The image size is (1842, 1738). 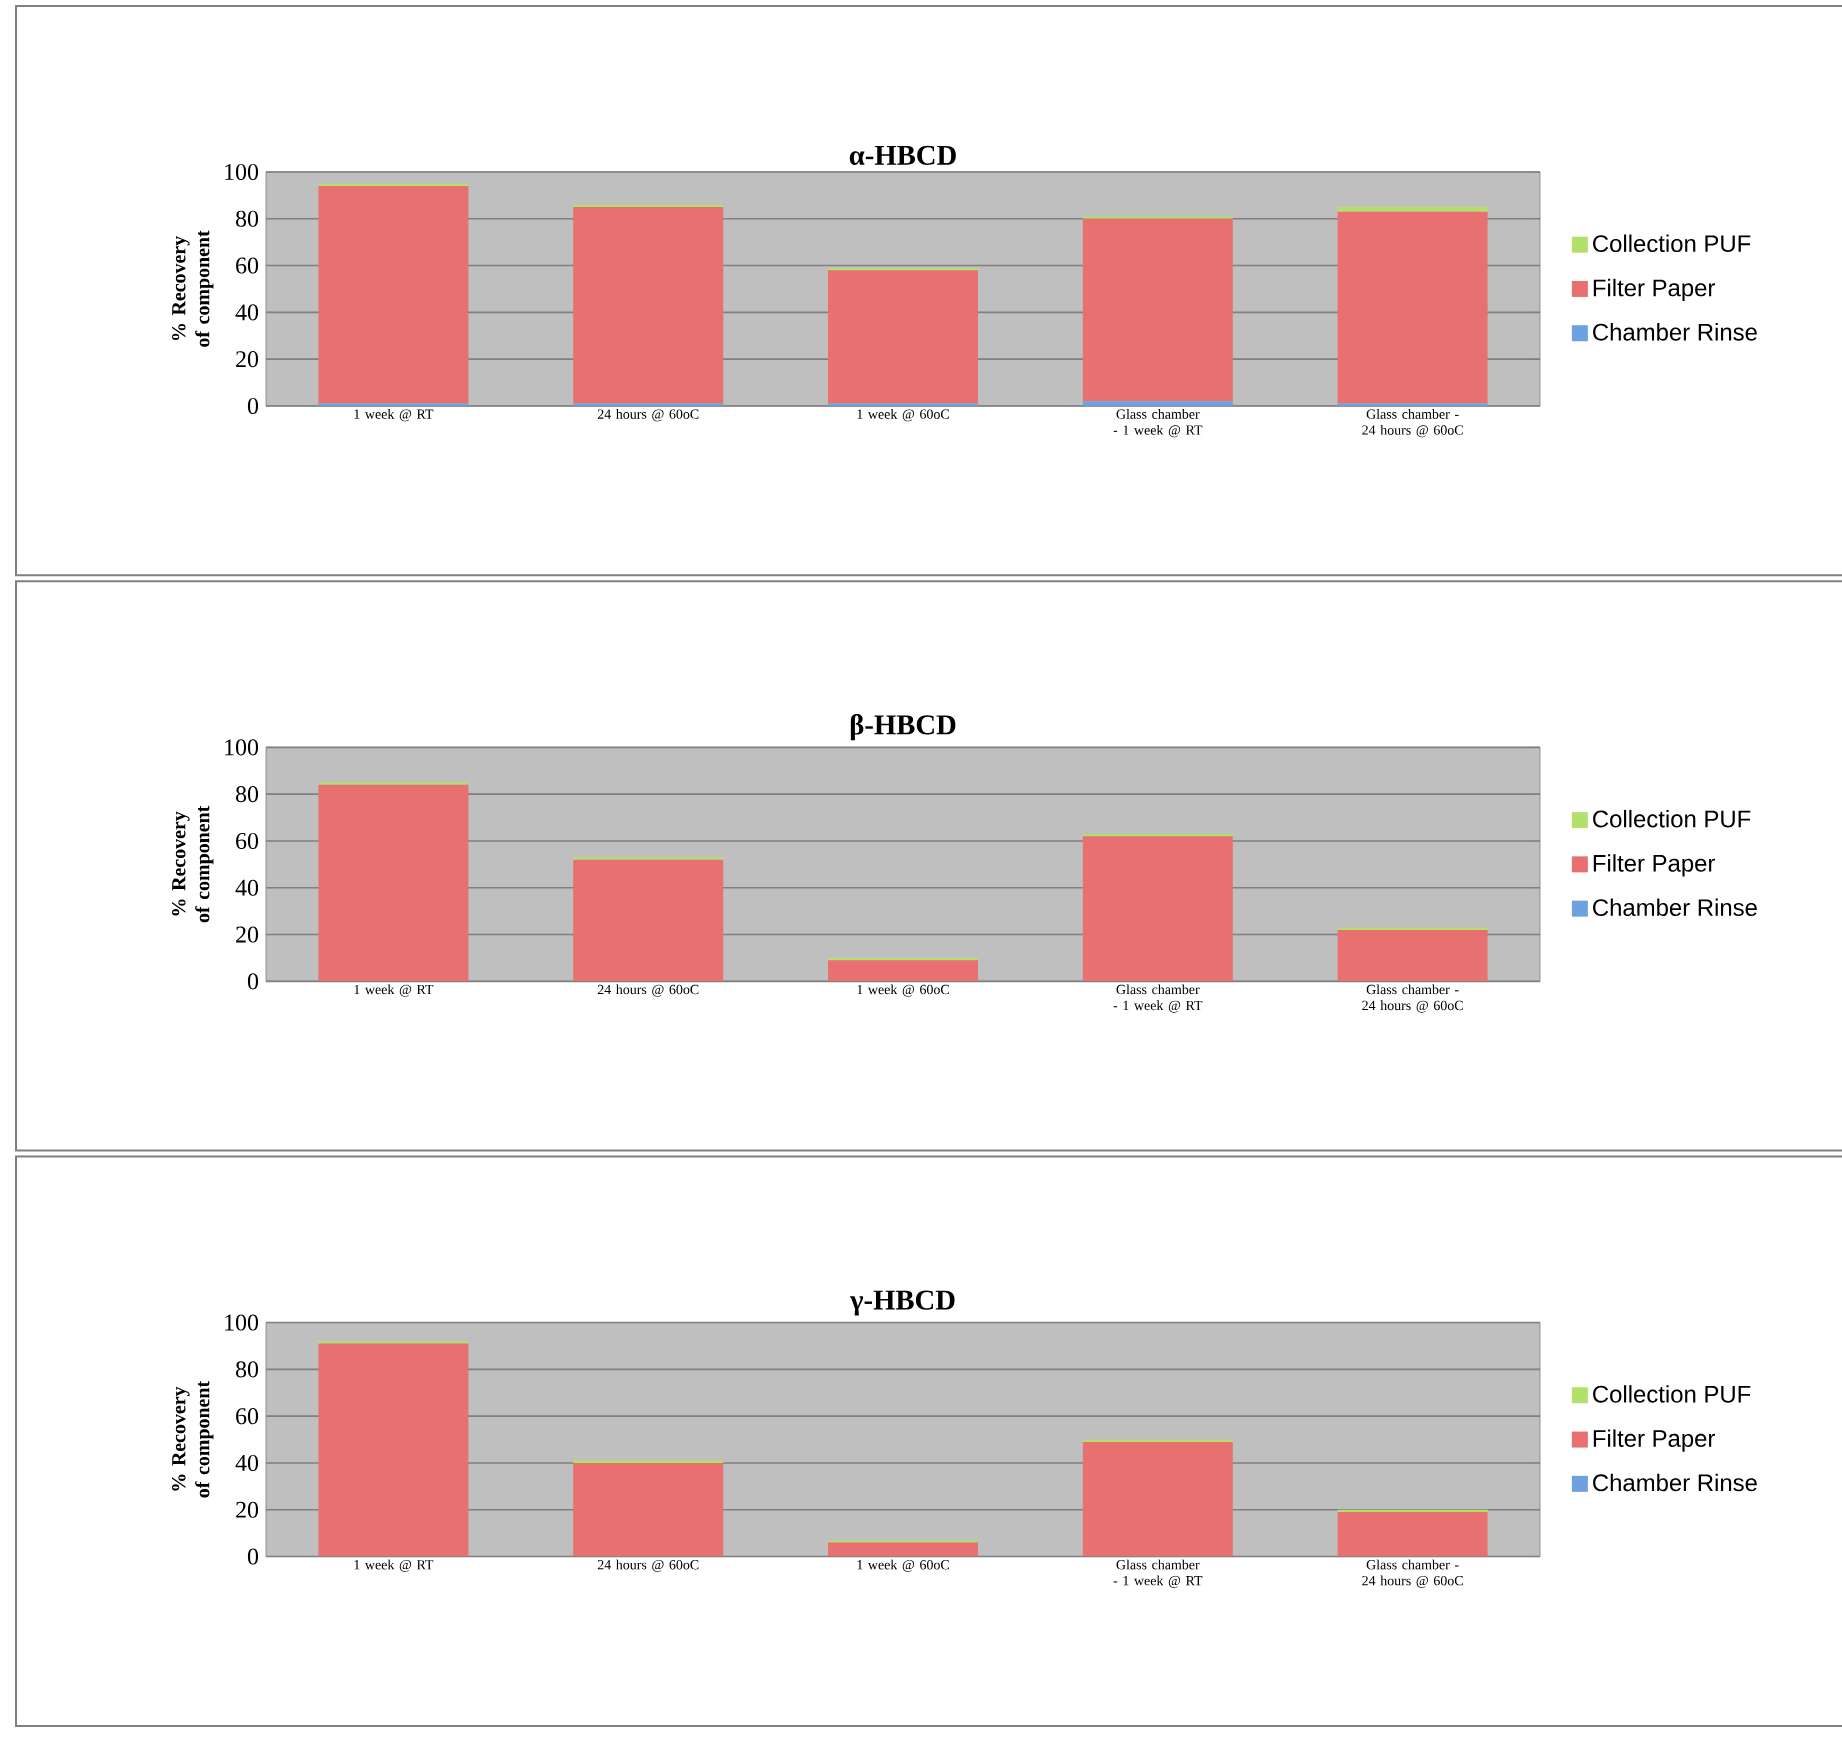 What do you see at coordinates (903, 727) in the screenshot?
I see `chart-title: β-HBCD` at bounding box center [903, 727].